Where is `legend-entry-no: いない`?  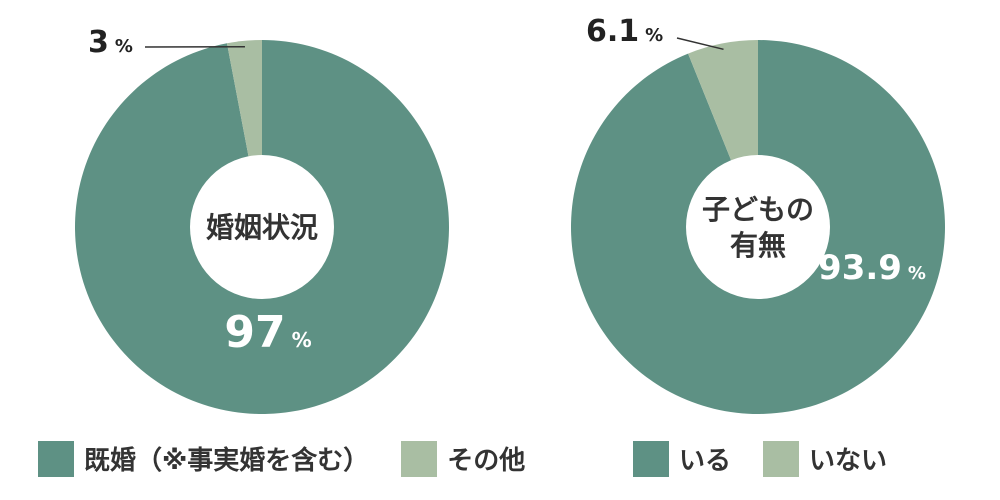
legend-entry-no: いない is located at coordinates (825, 458).